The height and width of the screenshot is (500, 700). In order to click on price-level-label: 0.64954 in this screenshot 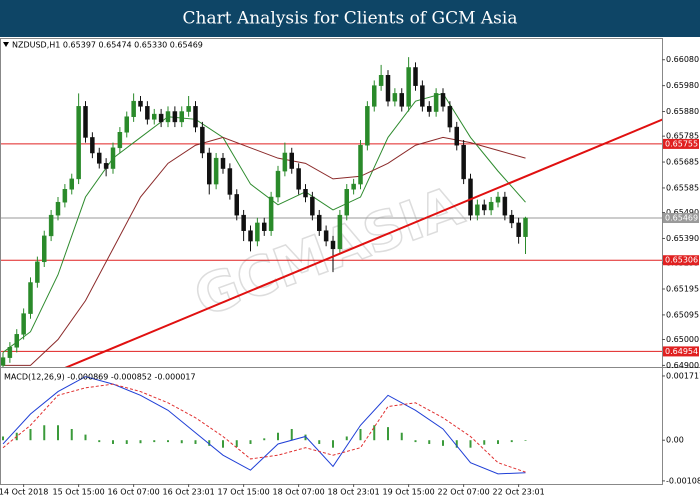, I will do `click(681, 351)`.